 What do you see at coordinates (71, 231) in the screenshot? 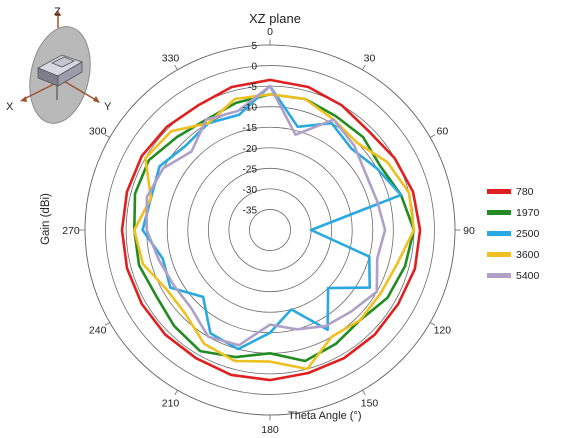
I see `theta-tick-label: 270` at bounding box center [71, 231].